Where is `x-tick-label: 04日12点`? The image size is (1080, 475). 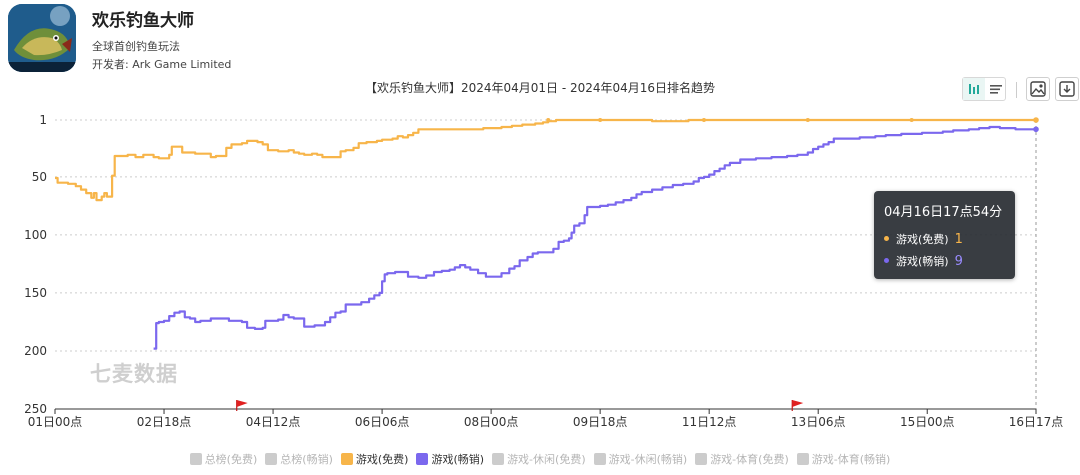
x-tick-label: 04日12点 is located at coordinates (273, 422).